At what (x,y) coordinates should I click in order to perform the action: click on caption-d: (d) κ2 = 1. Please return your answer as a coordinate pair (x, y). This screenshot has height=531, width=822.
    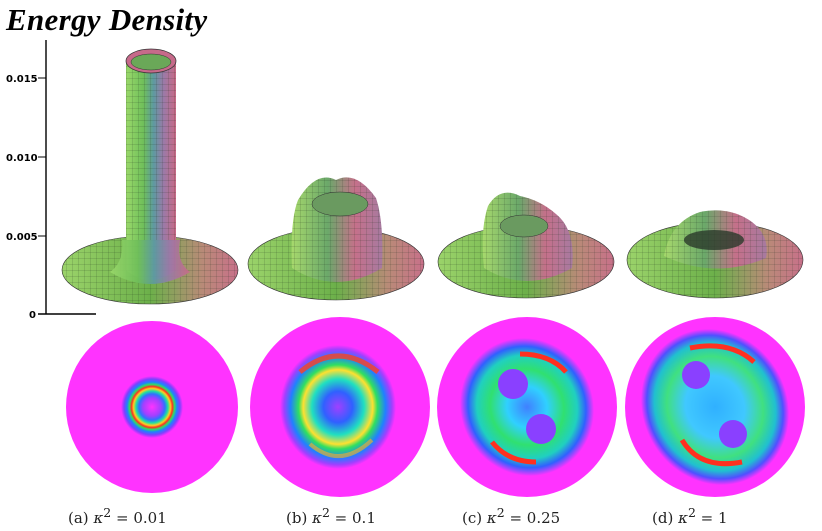
    Looking at the image, I should click on (690, 516).